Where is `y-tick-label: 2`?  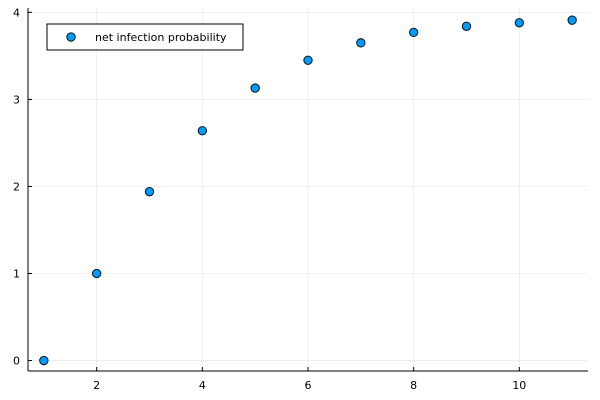 y-tick-label: 2 is located at coordinates (16, 186).